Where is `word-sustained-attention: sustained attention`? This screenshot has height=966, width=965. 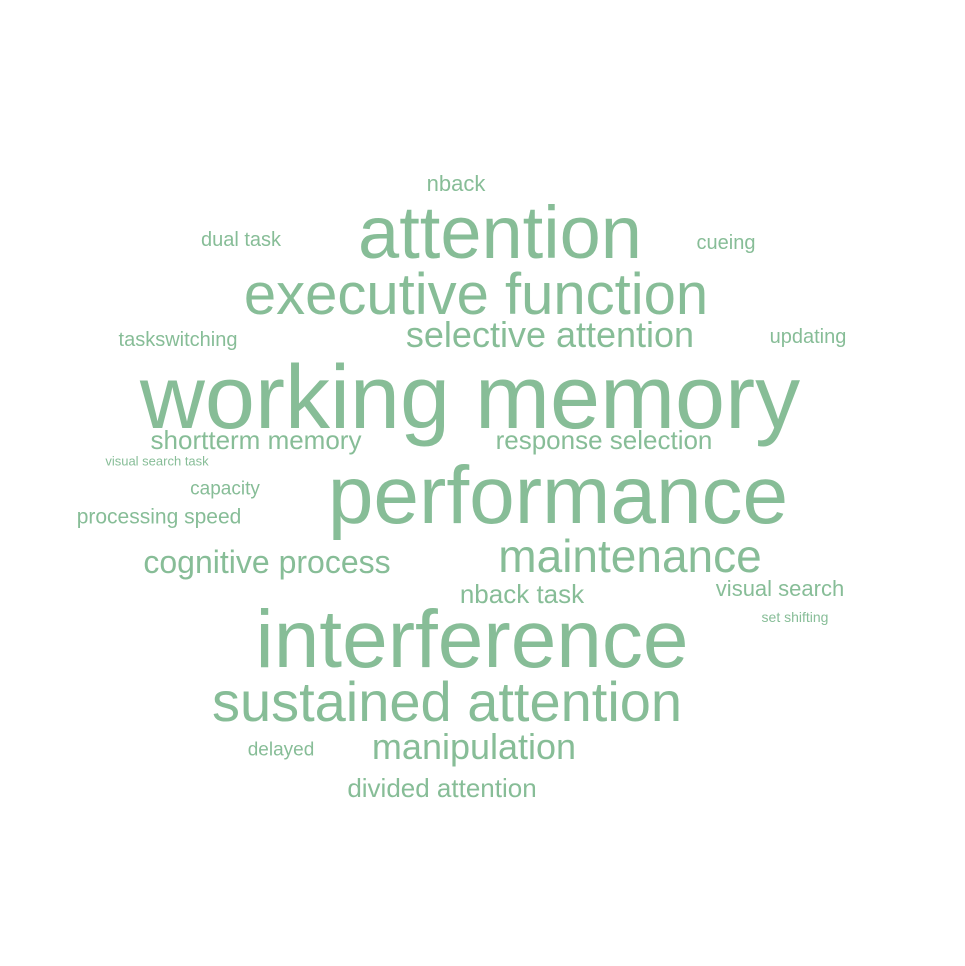 word-sustained-attention: sustained attention is located at coordinates (447, 701).